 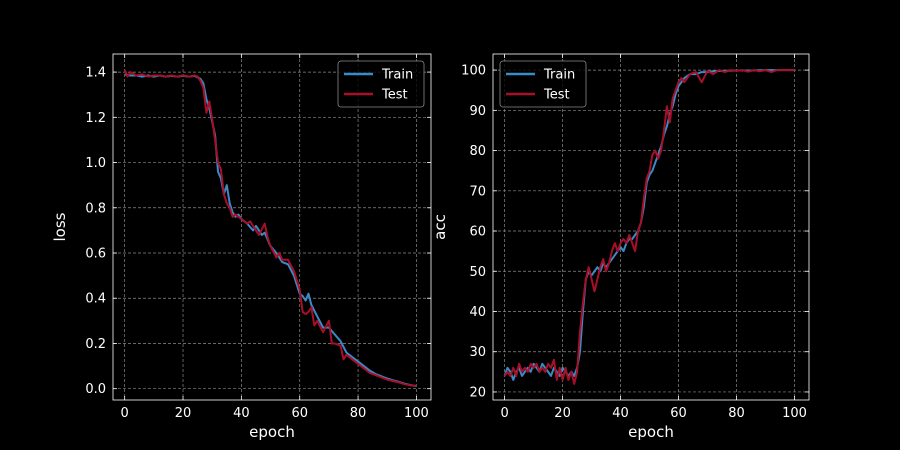 What do you see at coordinates (473, 71) in the screenshot?
I see `y-tick-label: 100` at bounding box center [473, 71].